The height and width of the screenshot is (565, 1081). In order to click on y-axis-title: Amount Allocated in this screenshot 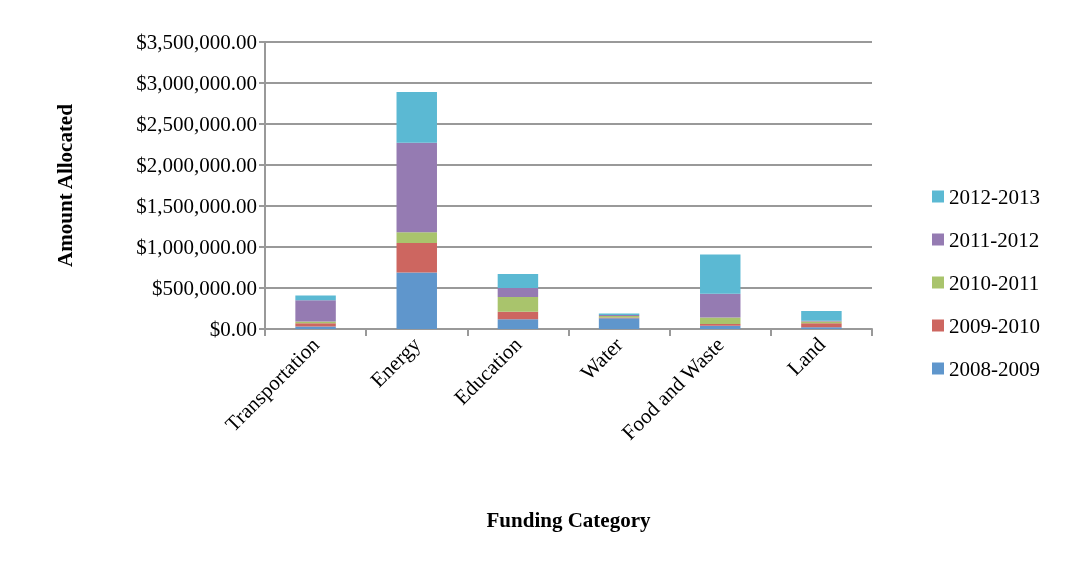, I will do `click(64, 185)`.